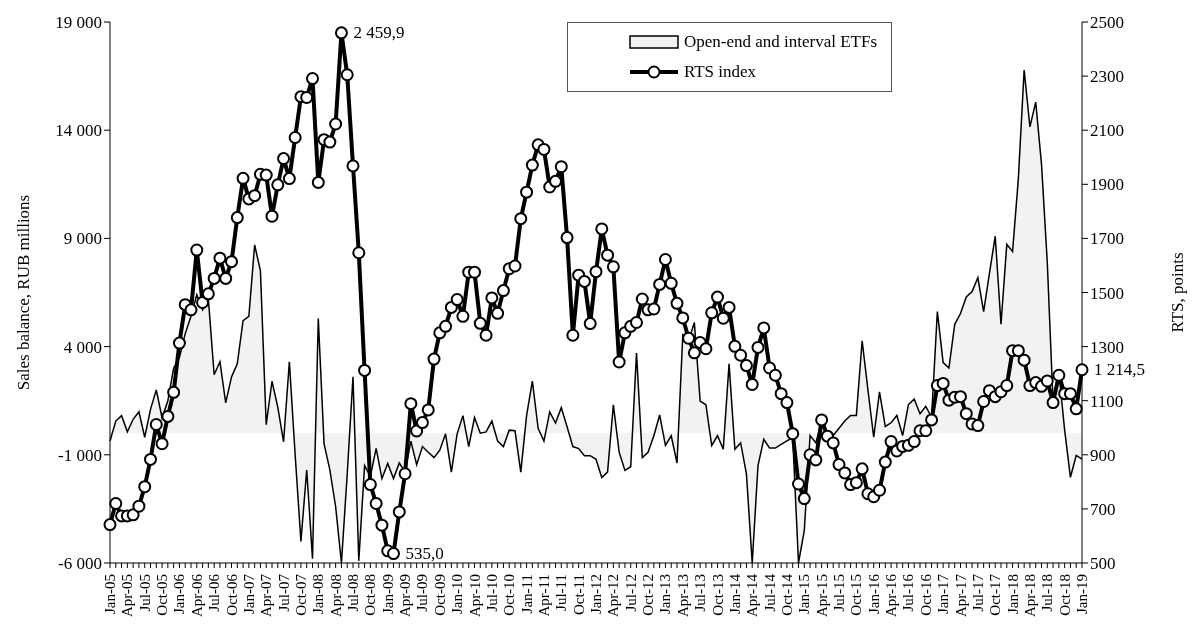 This screenshot has width=1200, height=637. Describe the element at coordinates (1107, 131) in the screenshot. I see `y2-tick-label: 2100` at that location.